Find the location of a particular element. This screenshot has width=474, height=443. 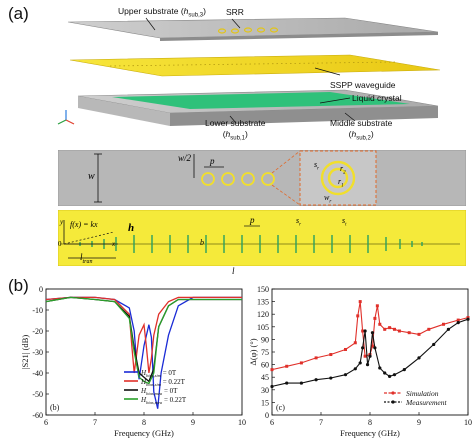

sspp-waveguide-layer is located at coordinates (255, 65).